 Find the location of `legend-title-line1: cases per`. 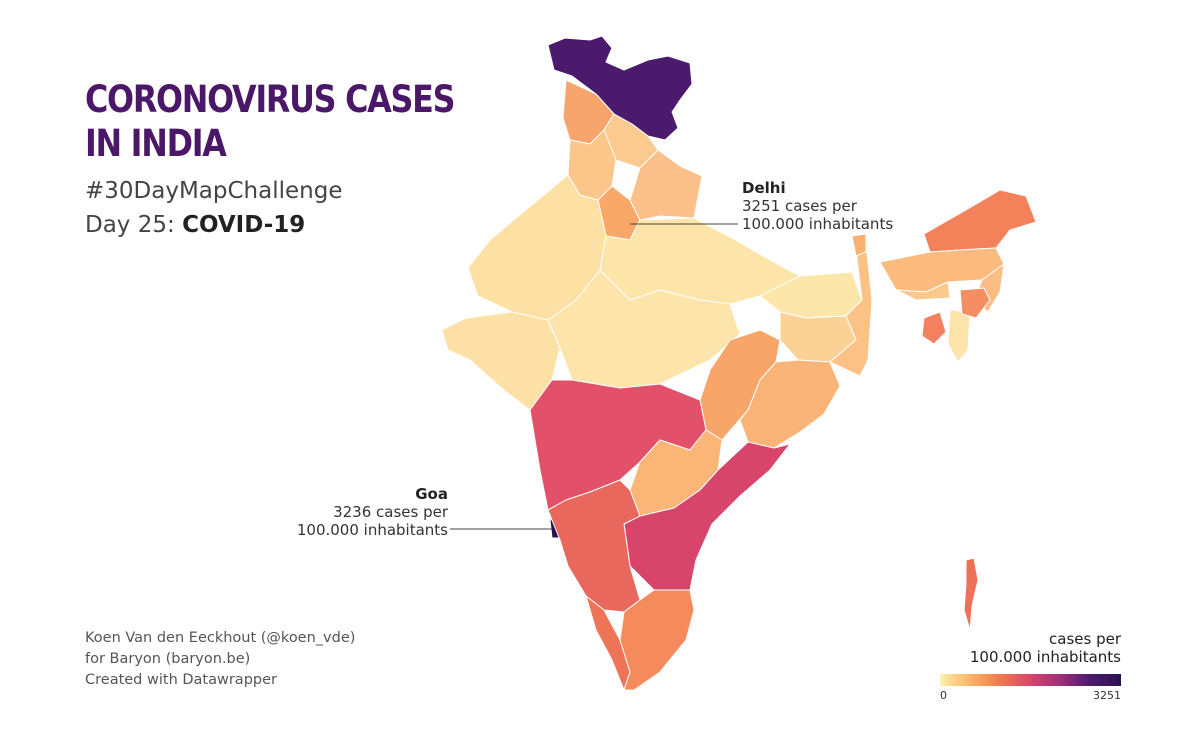

legend-title-line1: cases per is located at coordinates (1085, 639).